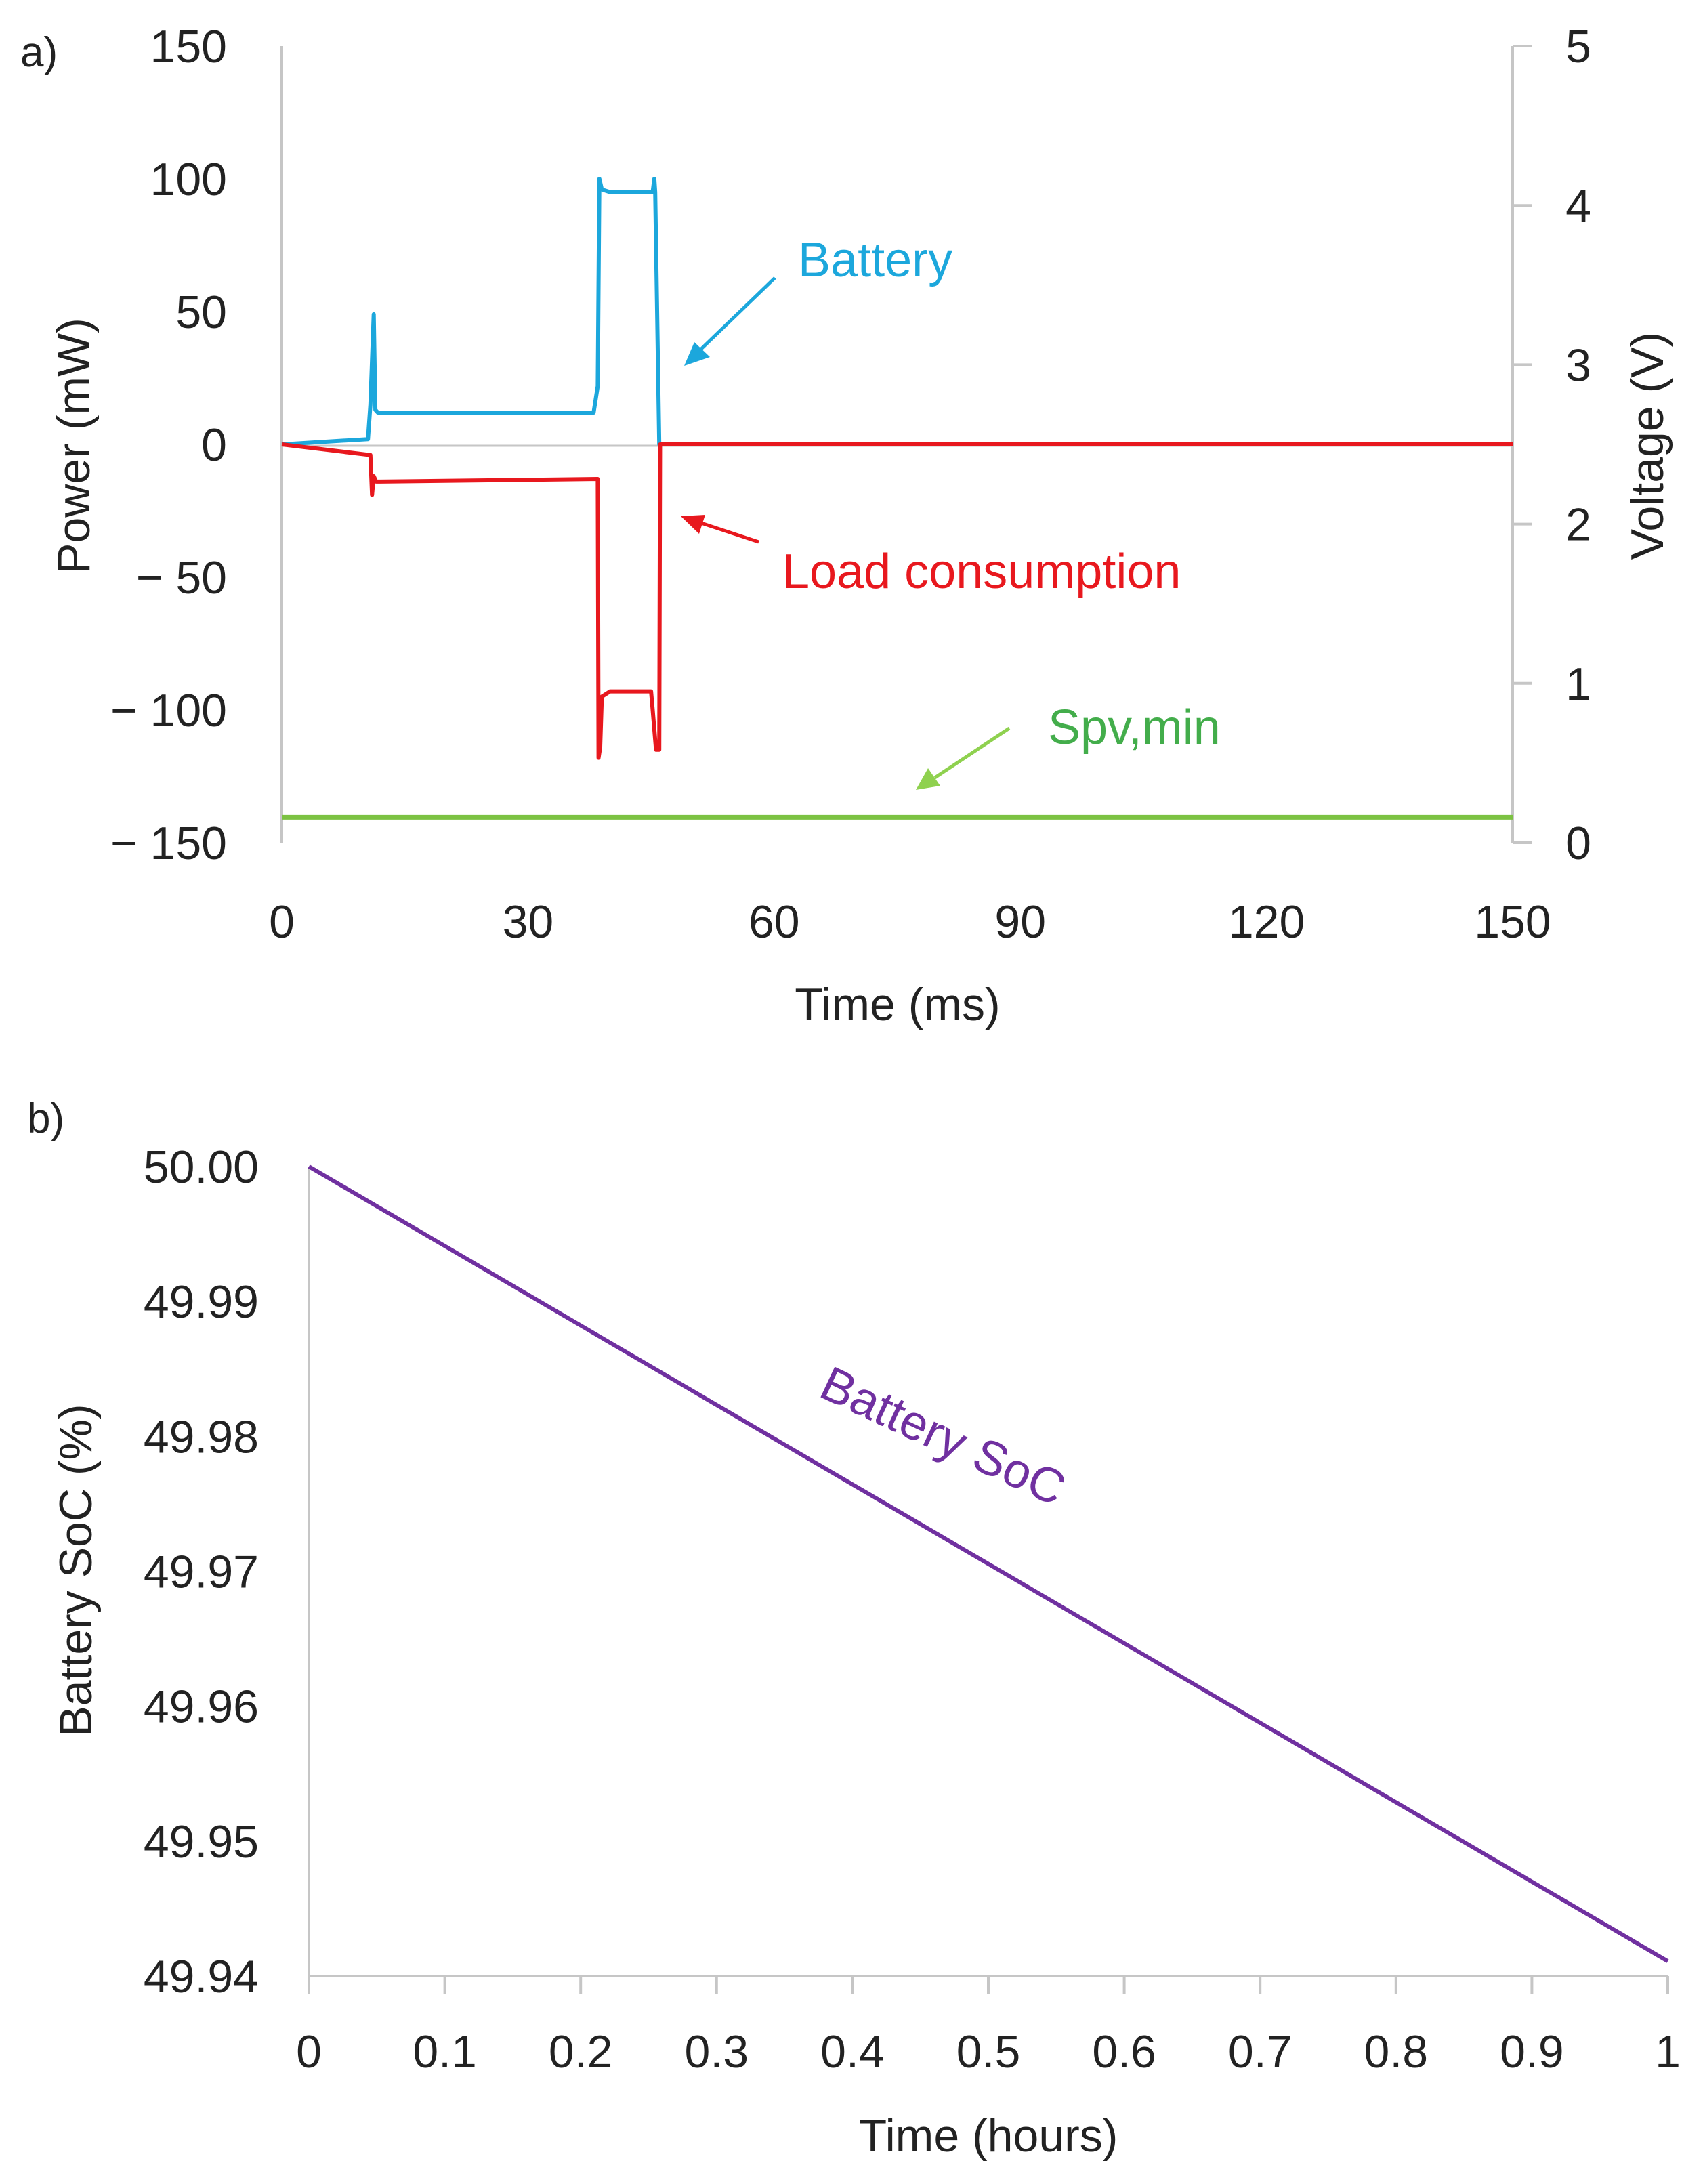  I want to click on panel-a-x-tick-label: 150, so click(1512, 922).